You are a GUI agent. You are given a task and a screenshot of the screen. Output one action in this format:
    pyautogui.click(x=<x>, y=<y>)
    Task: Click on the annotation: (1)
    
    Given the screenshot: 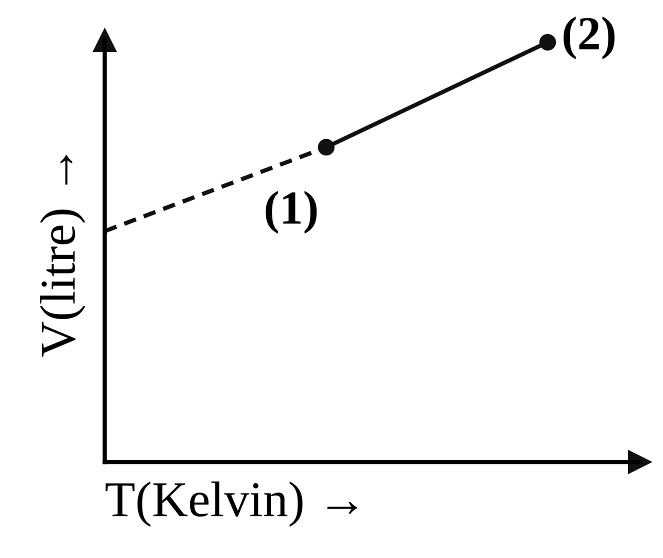 What is the action you would take?
    pyautogui.click(x=291, y=212)
    